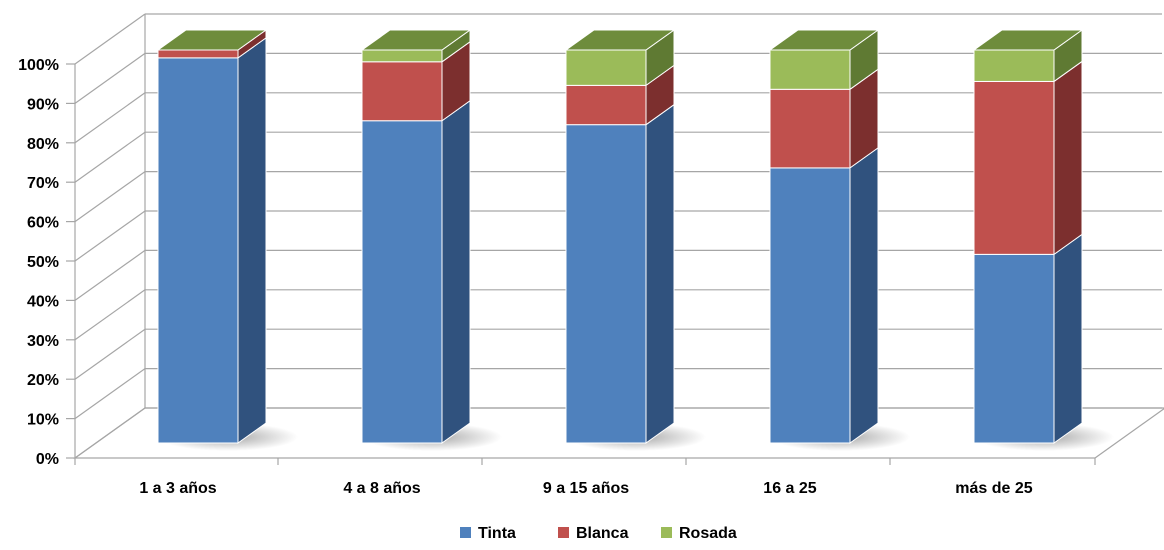 The height and width of the screenshot is (550, 1164). What do you see at coordinates (43, 144) in the screenshot?
I see `y-tick-label: 80%` at bounding box center [43, 144].